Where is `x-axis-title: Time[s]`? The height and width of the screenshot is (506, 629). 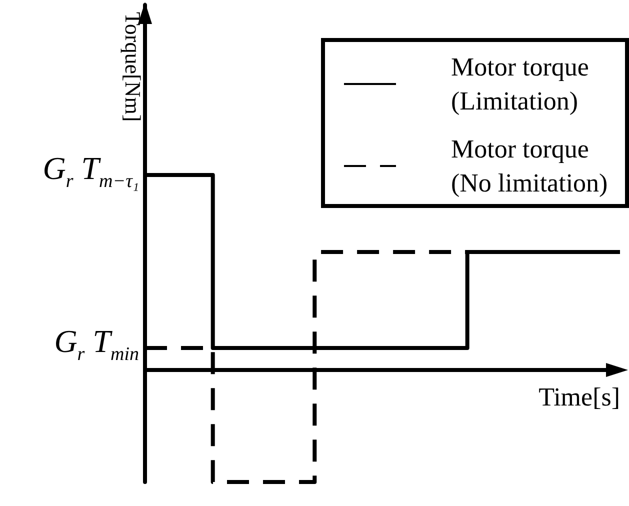 x-axis-title: Time[s] is located at coordinates (579, 397).